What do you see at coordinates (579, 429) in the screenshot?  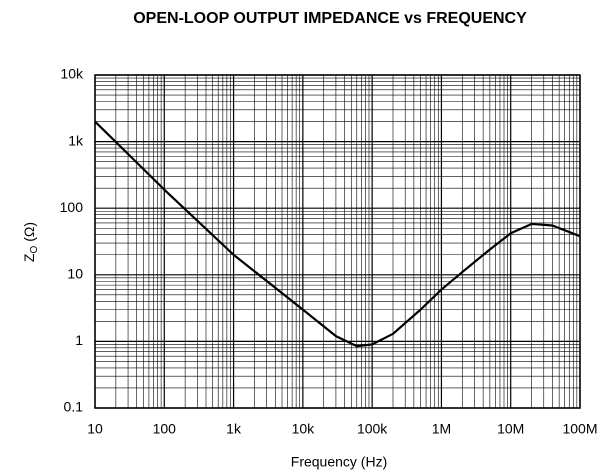 I see `x-tick-label: 100M` at bounding box center [579, 429].